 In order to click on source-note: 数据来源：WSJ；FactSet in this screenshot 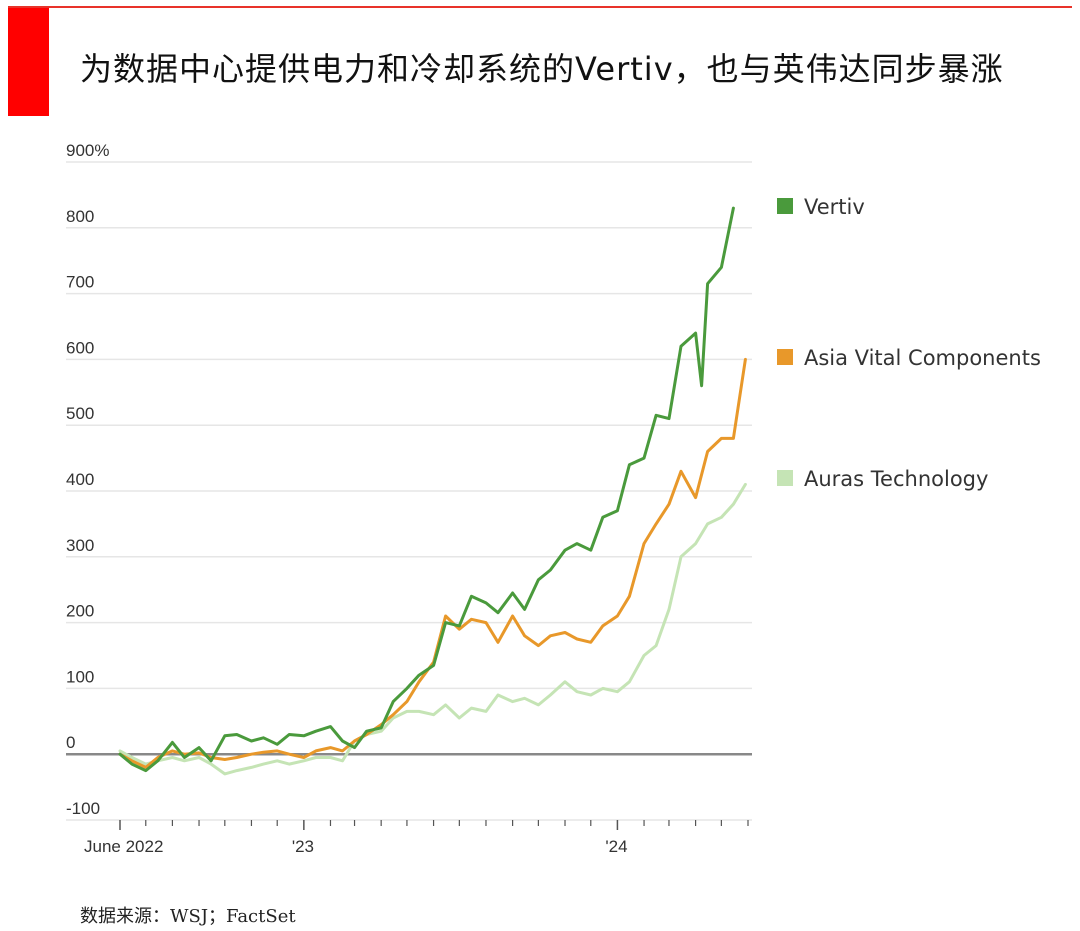, I will do `click(188, 916)`.